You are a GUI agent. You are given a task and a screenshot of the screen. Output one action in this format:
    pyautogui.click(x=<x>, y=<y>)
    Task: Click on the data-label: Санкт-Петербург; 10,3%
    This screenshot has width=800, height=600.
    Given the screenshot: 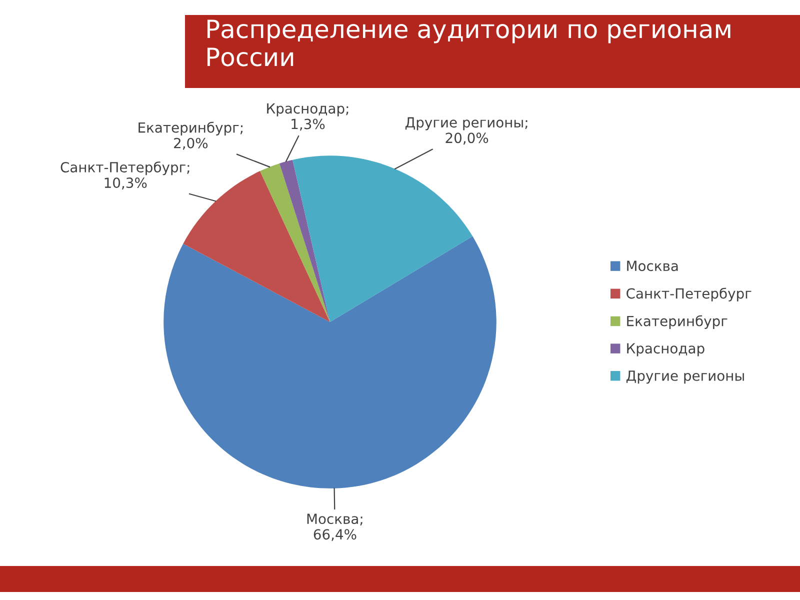 What is the action you would take?
    pyautogui.click(x=125, y=175)
    